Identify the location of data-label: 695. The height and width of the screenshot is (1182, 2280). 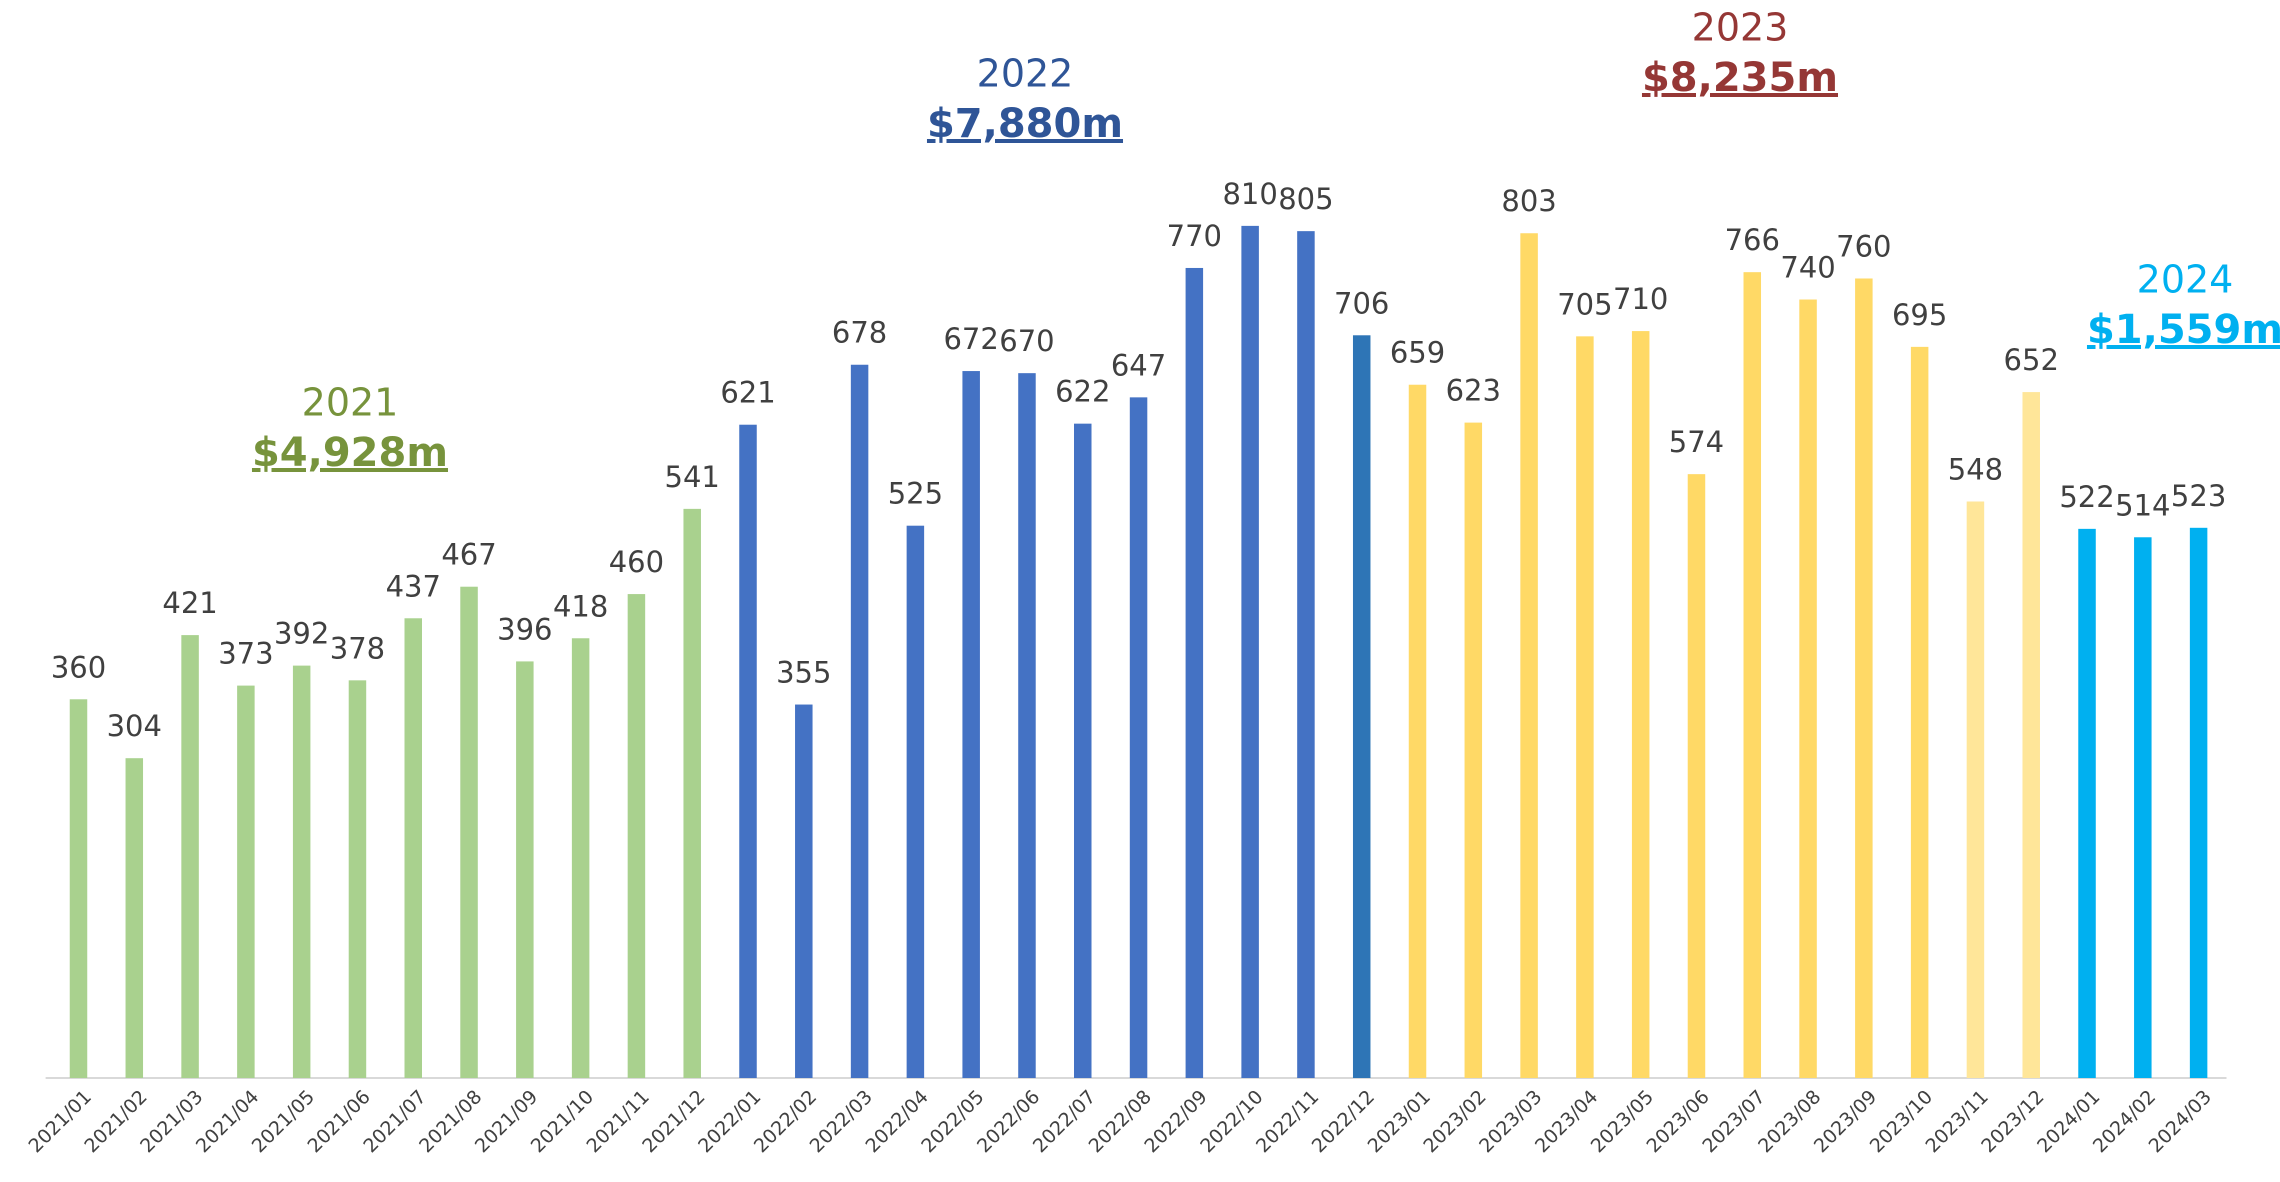
(1919, 315).